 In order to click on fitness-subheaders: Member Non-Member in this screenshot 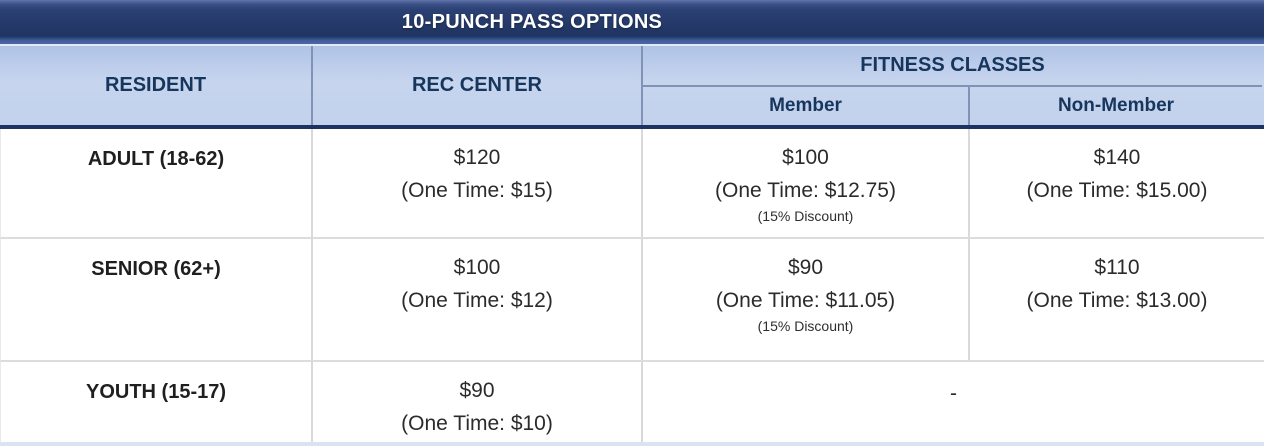, I will do `click(952, 106)`.